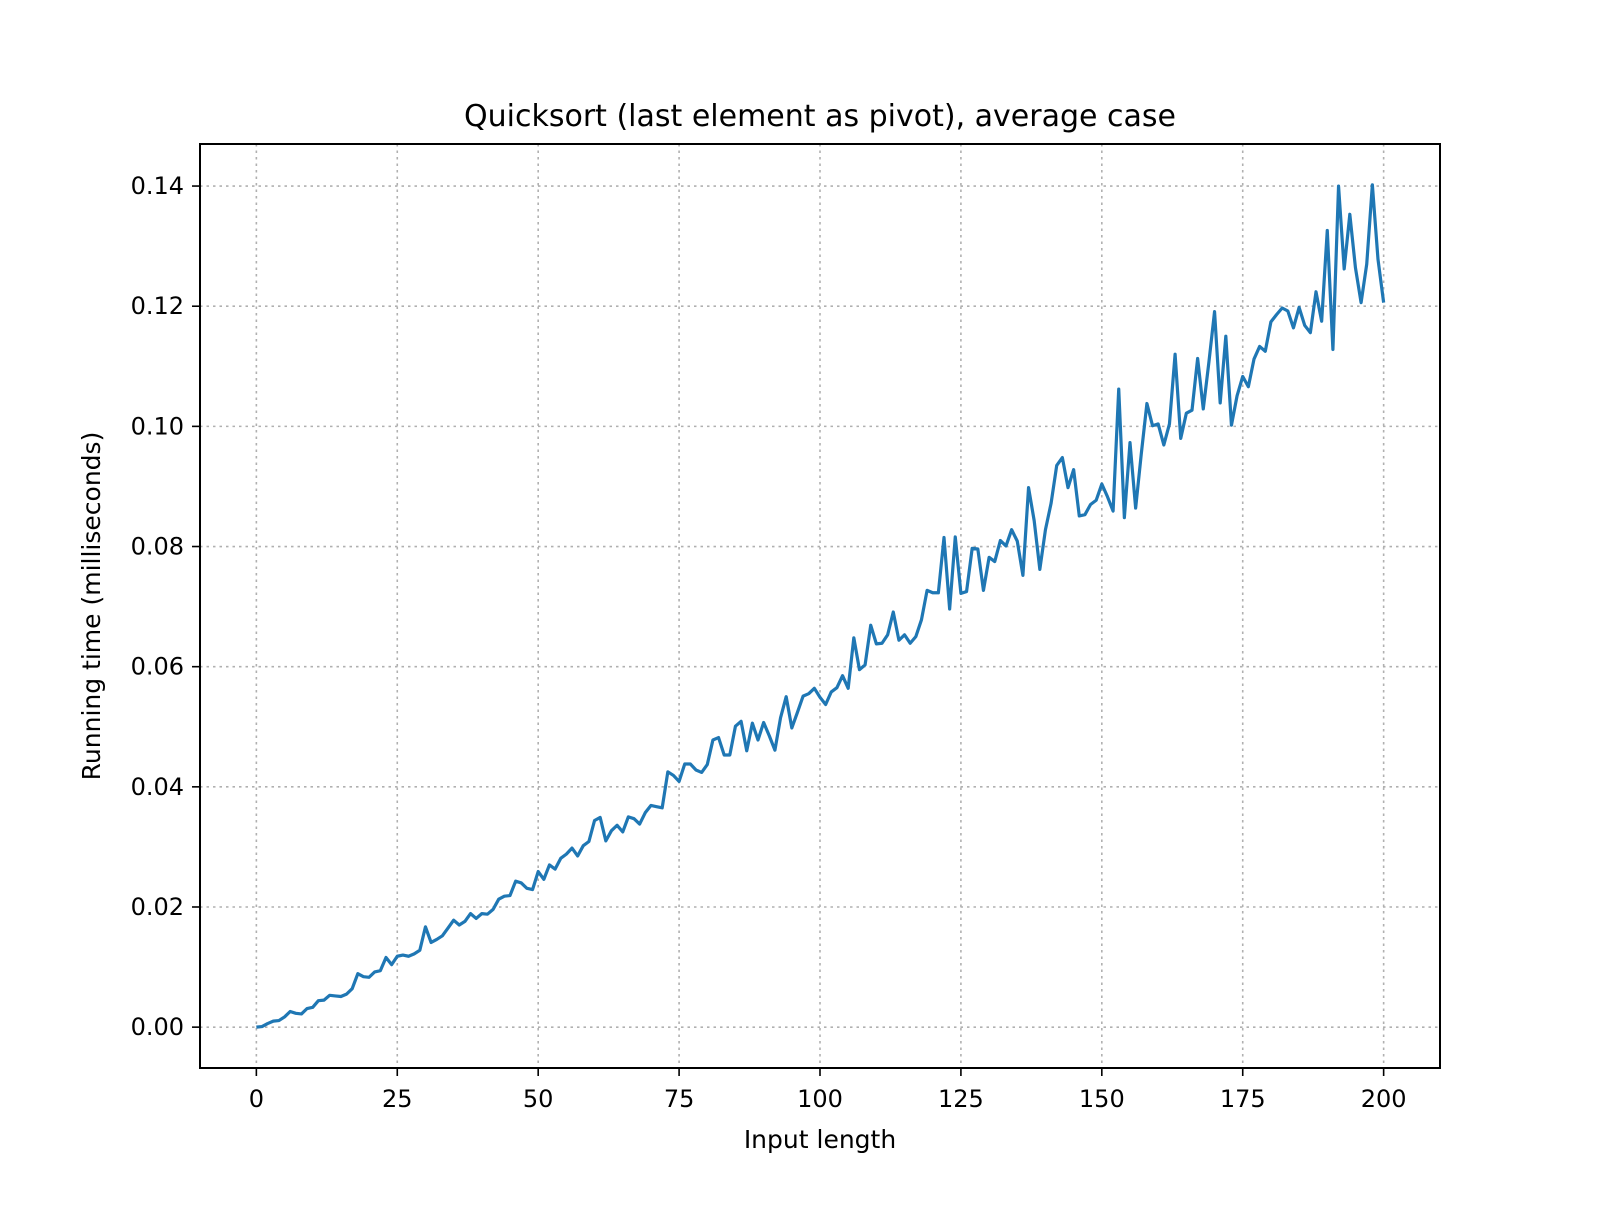  What do you see at coordinates (157, 186) in the screenshot?
I see `y-tick-label: 0.14` at bounding box center [157, 186].